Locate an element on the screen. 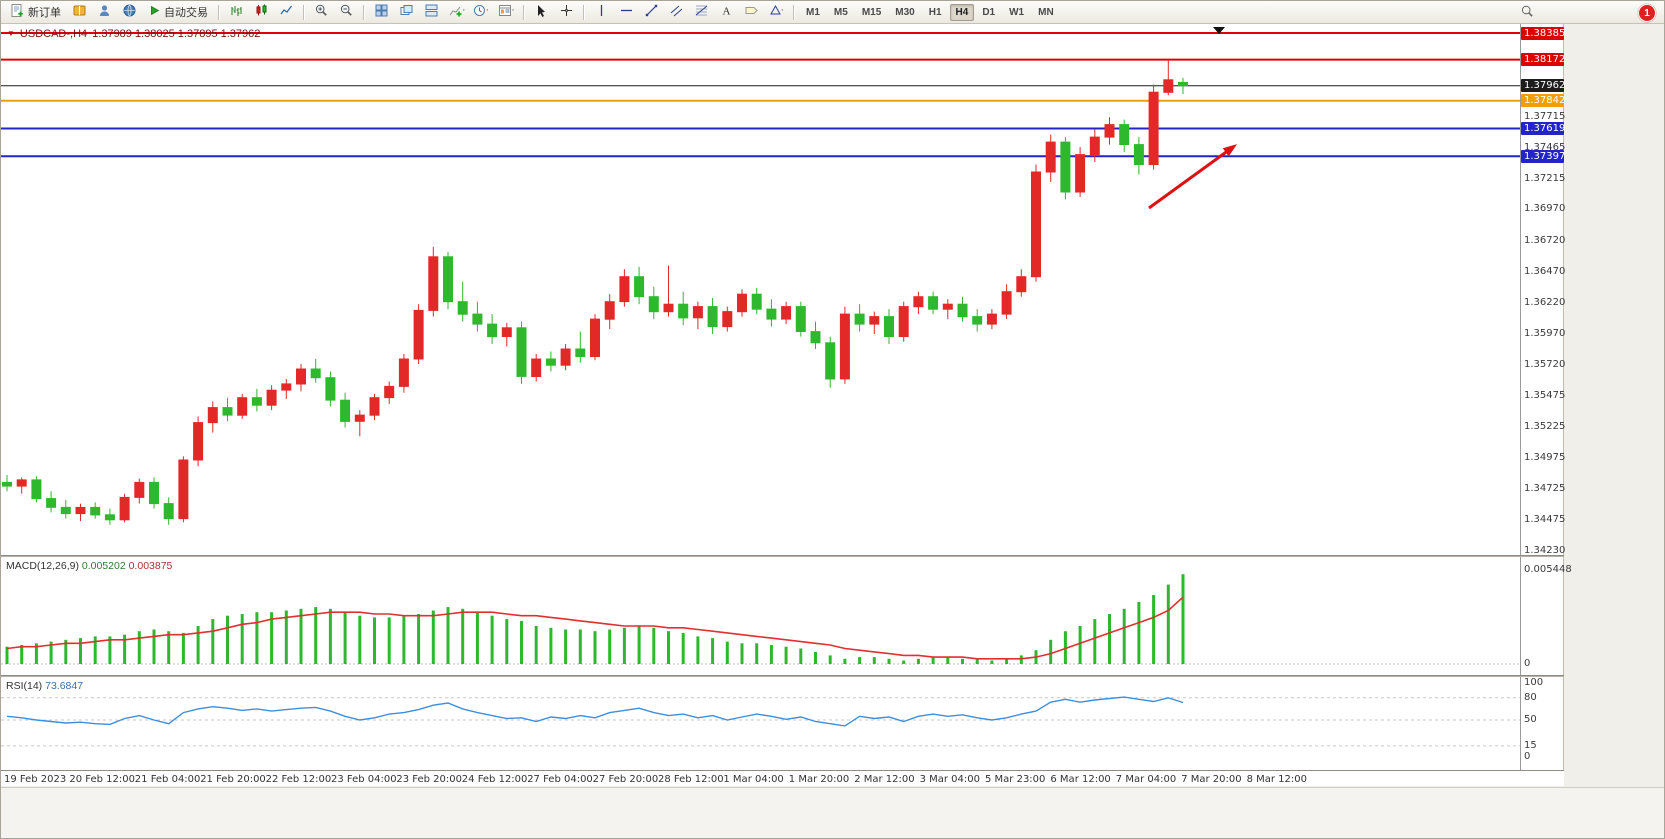 This screenshot has width=1665, height=839. rsi-panel is located at coordinates (760, 723).